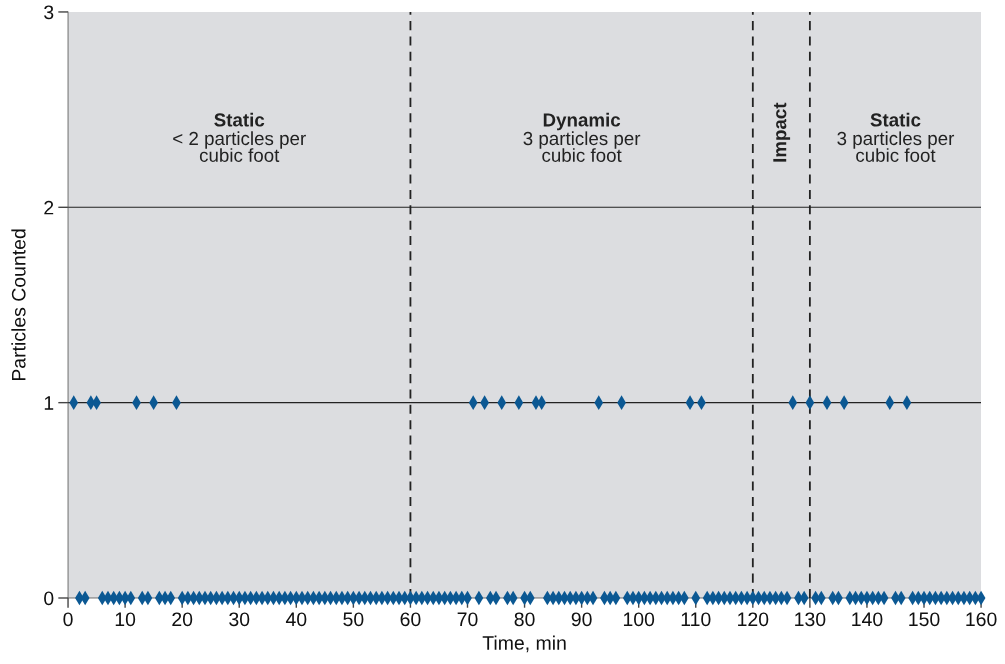  I want to click on x-tick-label: 0, so click(68, 619).